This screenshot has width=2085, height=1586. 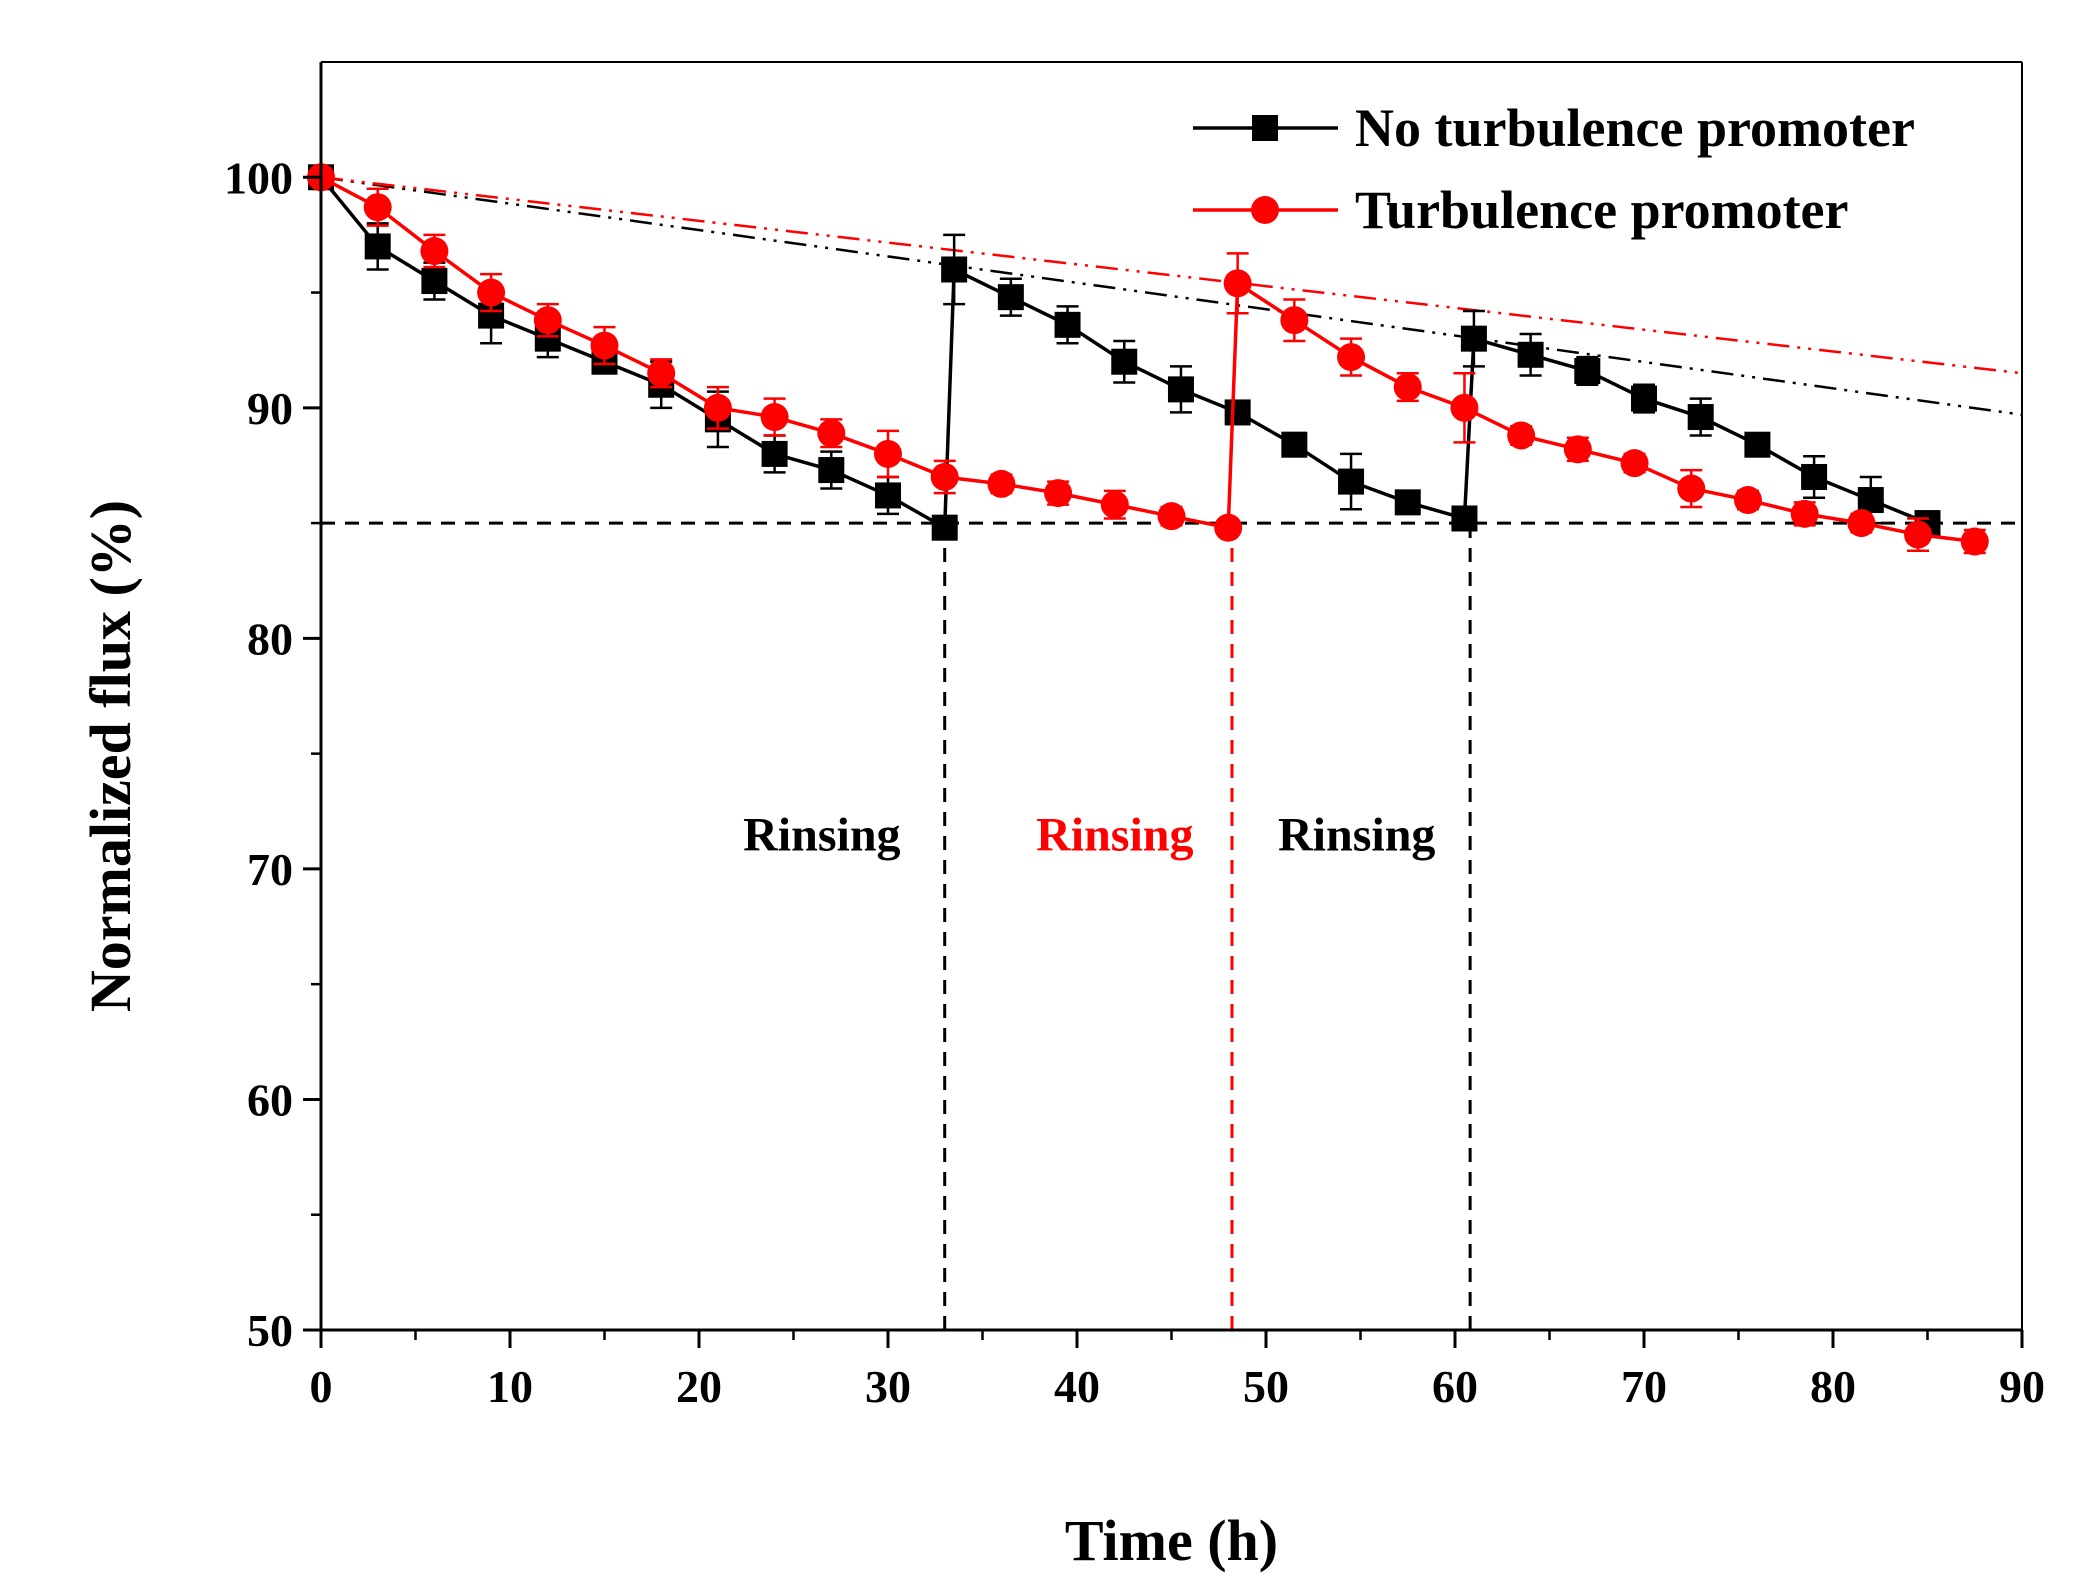 What do you see at coordinates (270, 638) in the screenshot?
I see `y-tick-label: 80` at bounding box center [270, 638].